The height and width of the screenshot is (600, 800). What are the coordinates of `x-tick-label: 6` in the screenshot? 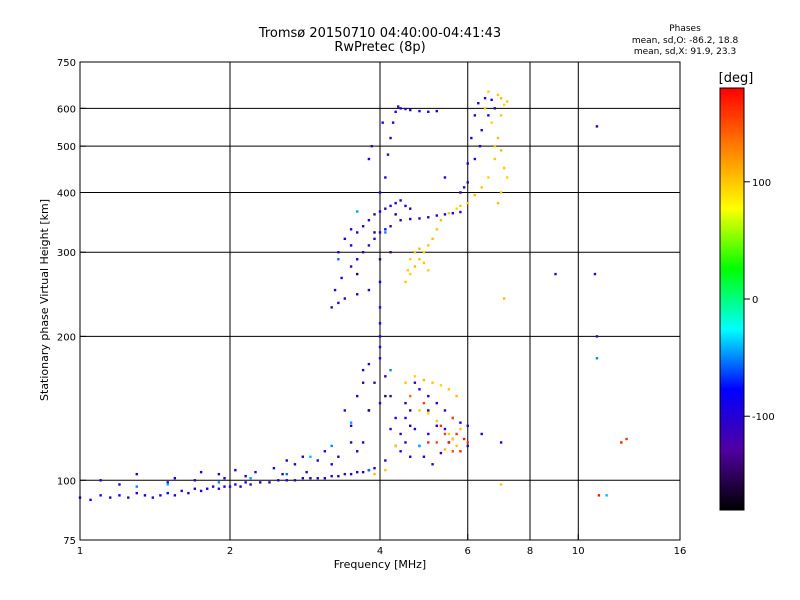 It's located at (468, 551).